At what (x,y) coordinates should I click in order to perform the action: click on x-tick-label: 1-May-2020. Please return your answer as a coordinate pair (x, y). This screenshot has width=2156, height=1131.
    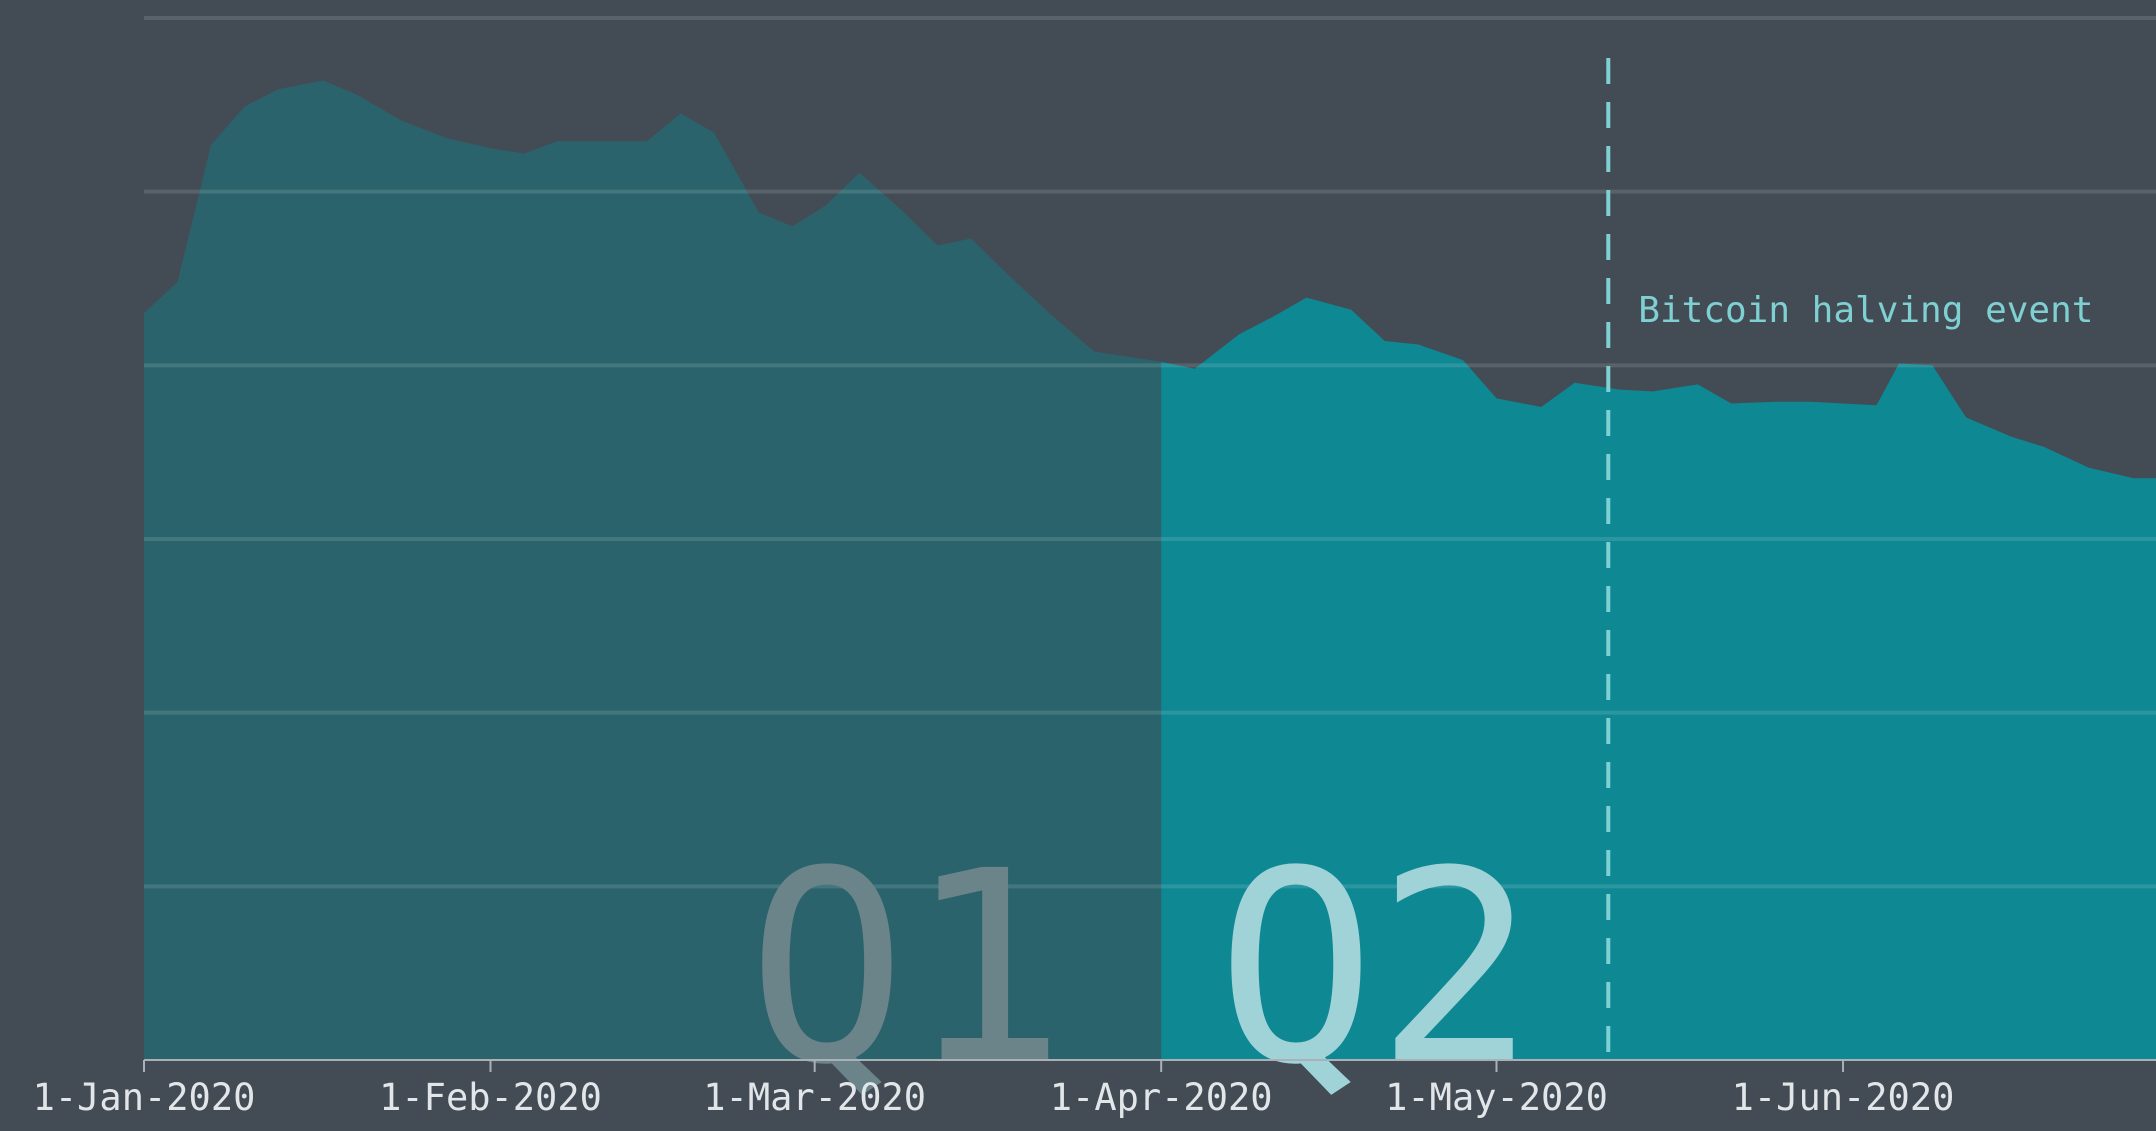
    Looking at the image, I should click on (1496, 1097).